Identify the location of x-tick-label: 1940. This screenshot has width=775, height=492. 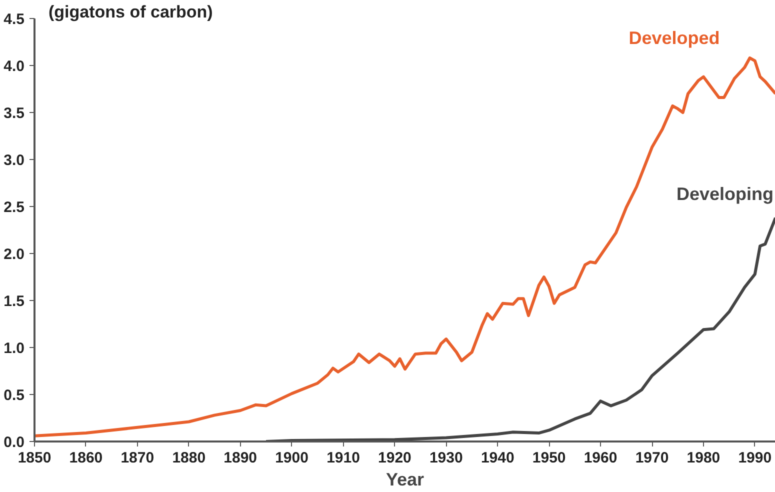
(497, 458).